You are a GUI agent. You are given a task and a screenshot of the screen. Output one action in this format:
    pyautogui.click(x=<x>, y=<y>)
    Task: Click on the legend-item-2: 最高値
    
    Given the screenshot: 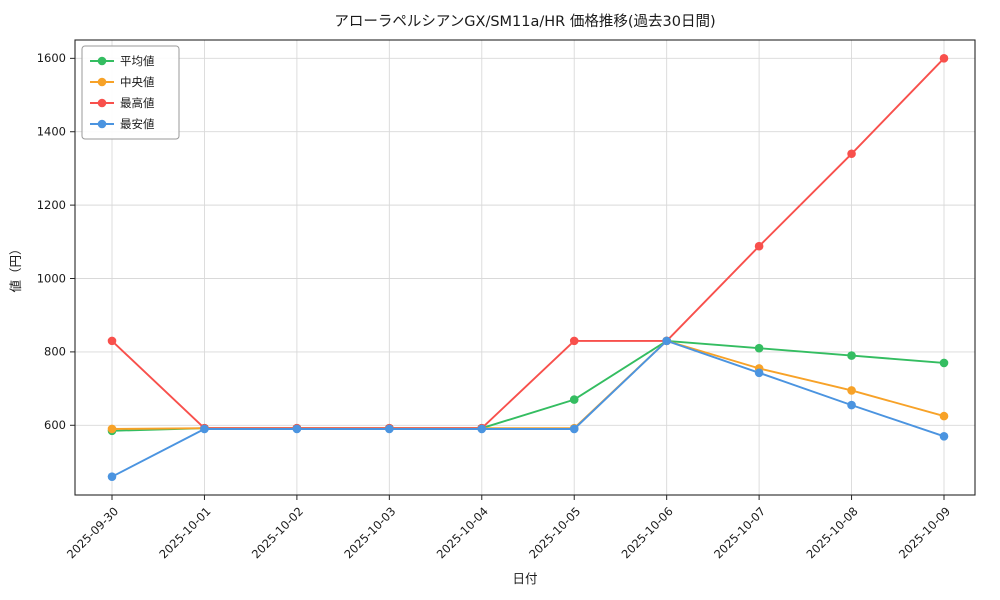 What is the action you would take?
    pyautogui.click(x=122, y=103)
    